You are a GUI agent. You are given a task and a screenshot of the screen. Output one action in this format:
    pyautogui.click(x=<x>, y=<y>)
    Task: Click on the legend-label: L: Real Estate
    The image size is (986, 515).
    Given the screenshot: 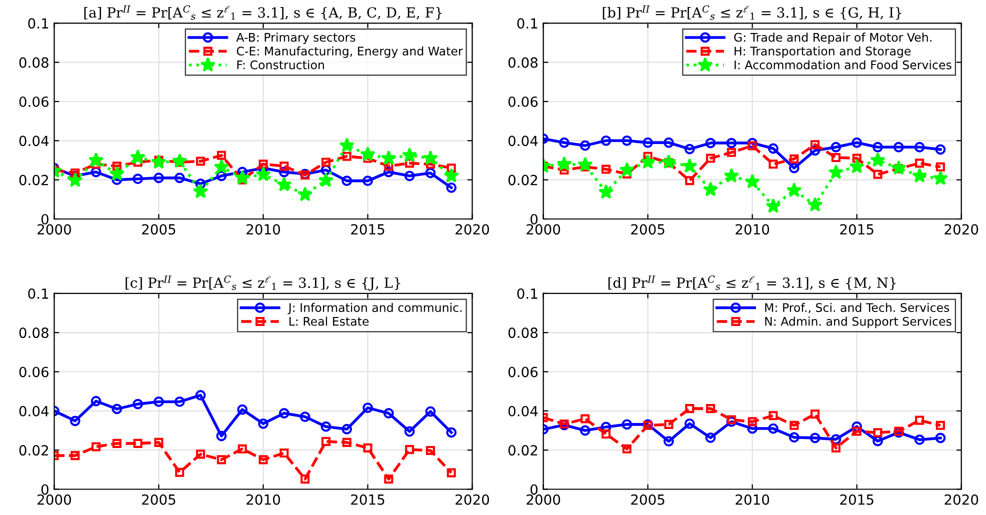 What is the action you would take?
    pyautogui.click(x=329, y=321)
    